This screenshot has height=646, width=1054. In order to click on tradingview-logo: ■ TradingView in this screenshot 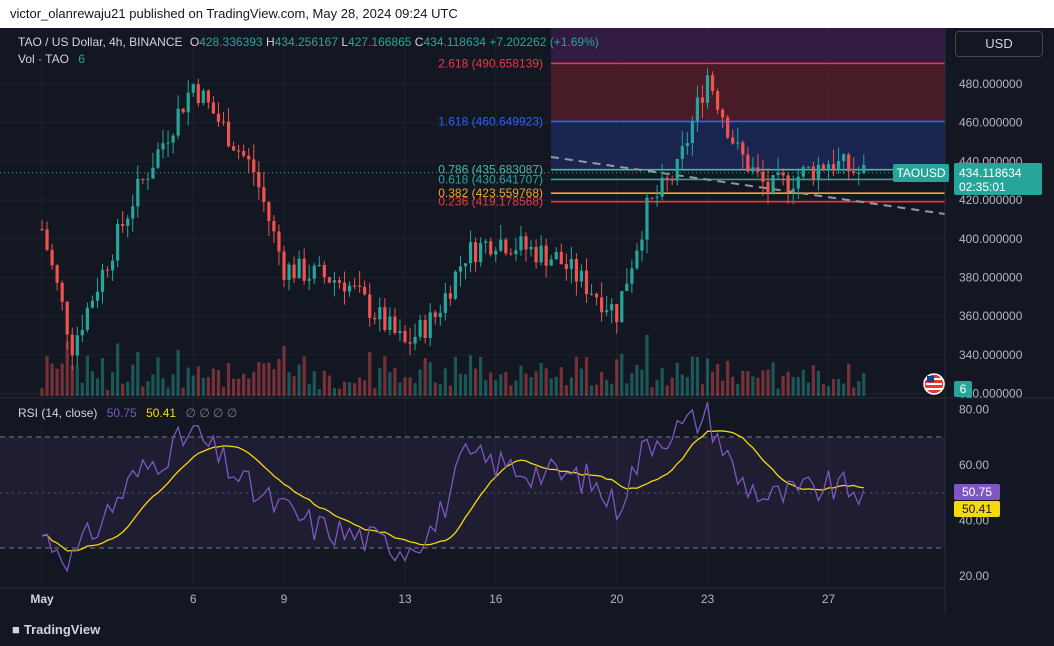, I will do `click(56, 629)`.